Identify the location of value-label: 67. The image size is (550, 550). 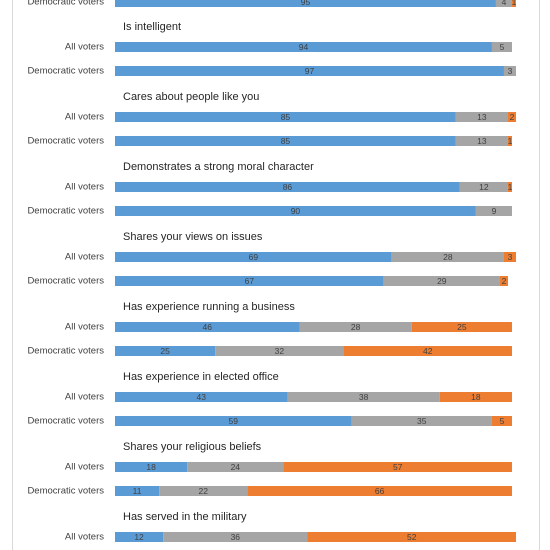
(250, 281).